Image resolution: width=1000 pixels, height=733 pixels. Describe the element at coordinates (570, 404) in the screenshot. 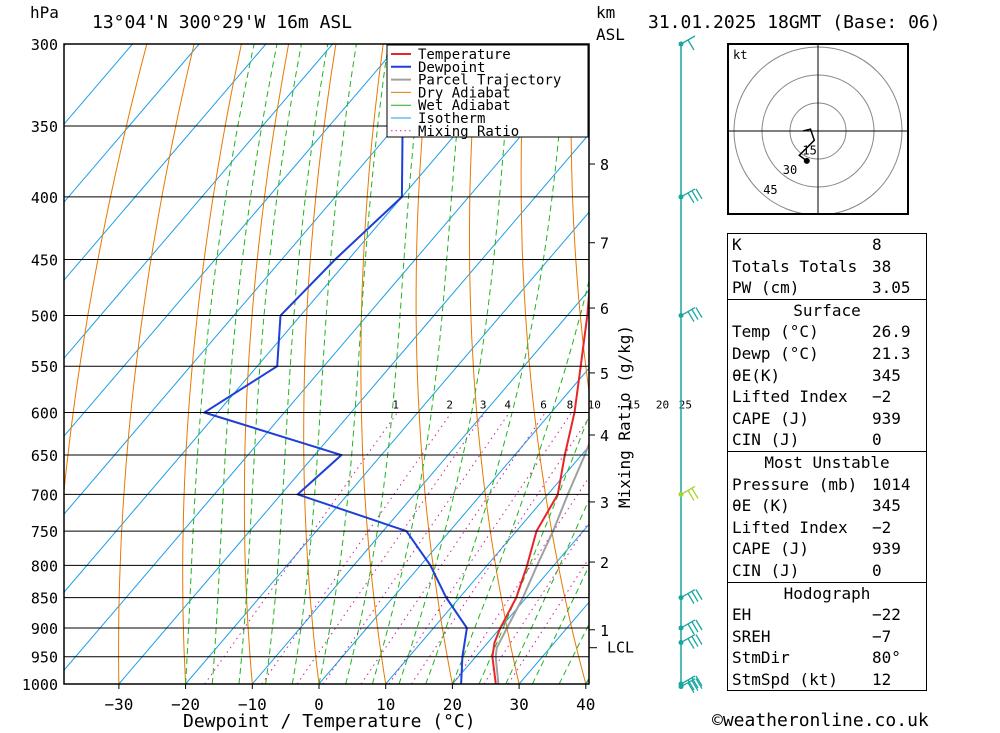

I see `mixing-ratio-label: 8` at that location.